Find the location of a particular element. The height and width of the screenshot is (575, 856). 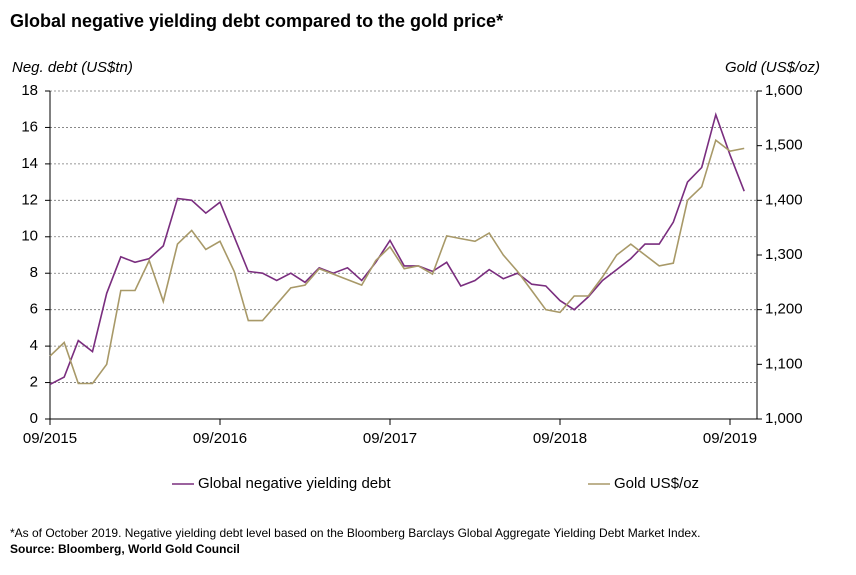

y2-tick-label: 1,000 is located at coordinates (784, 418).